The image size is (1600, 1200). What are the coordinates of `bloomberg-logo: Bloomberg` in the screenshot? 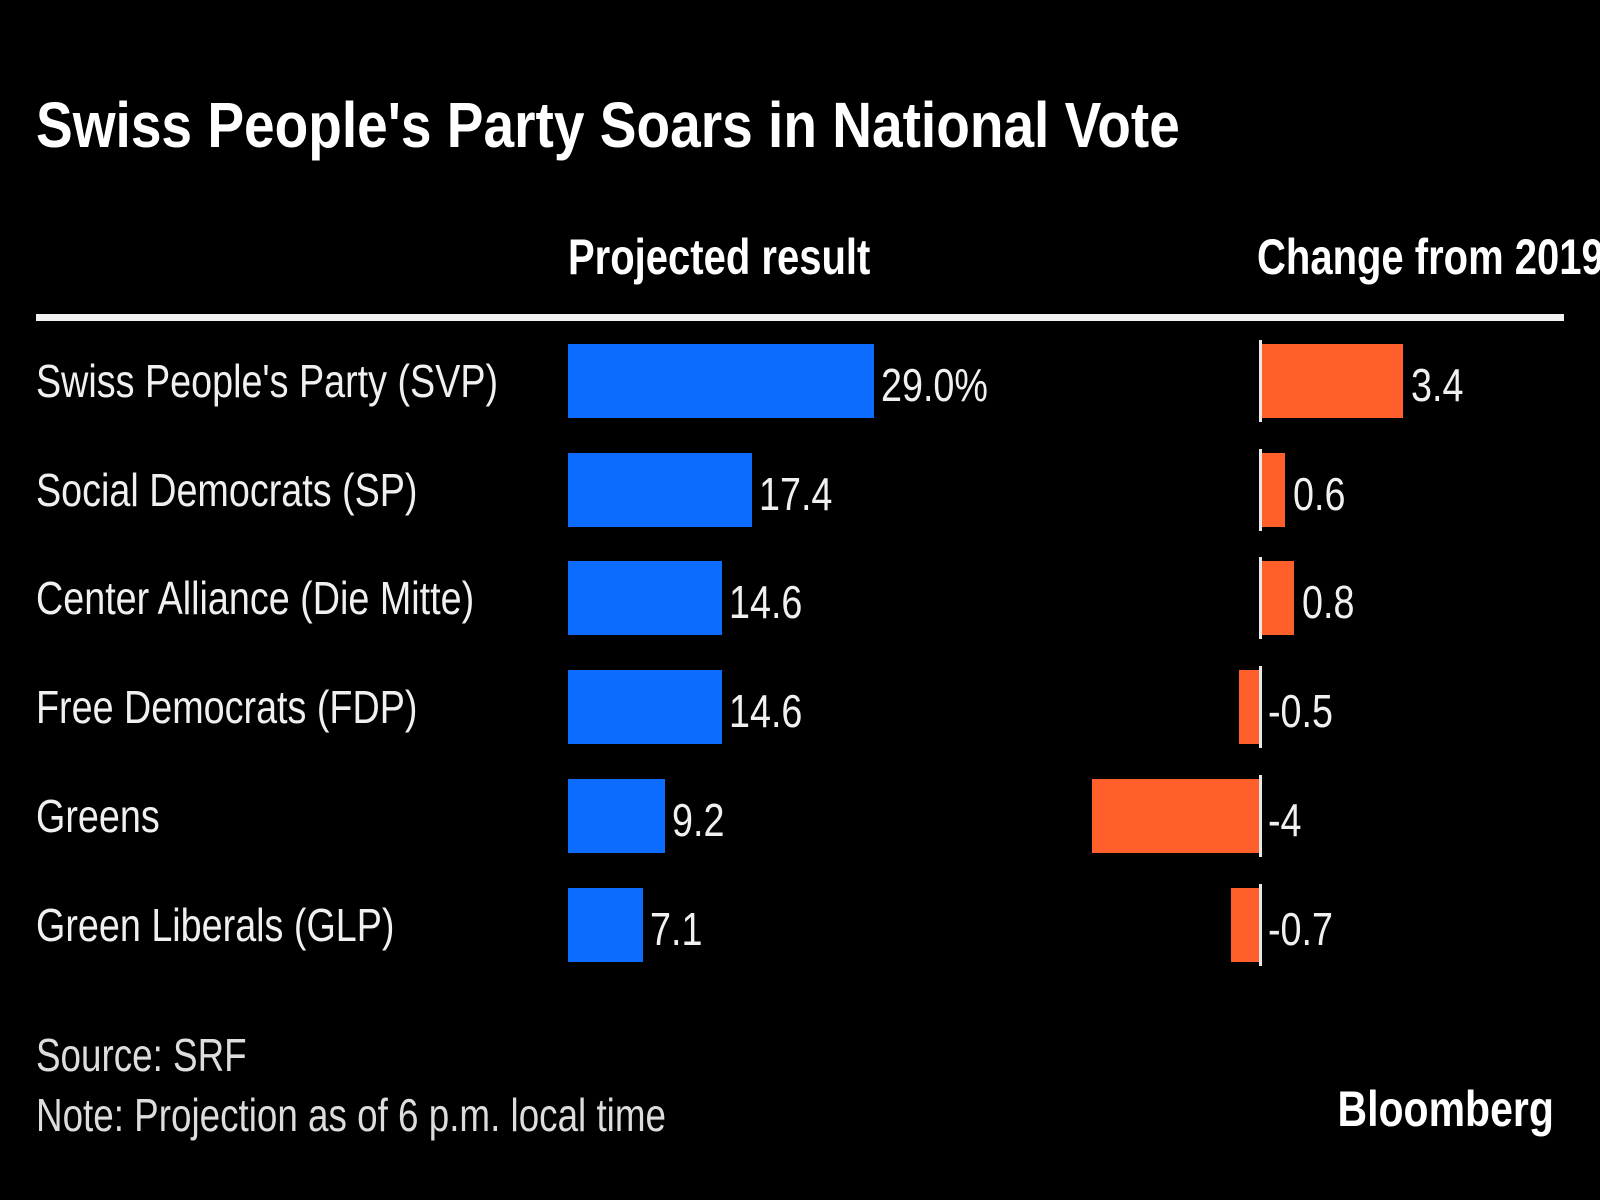 It's located at (1445, 1109).